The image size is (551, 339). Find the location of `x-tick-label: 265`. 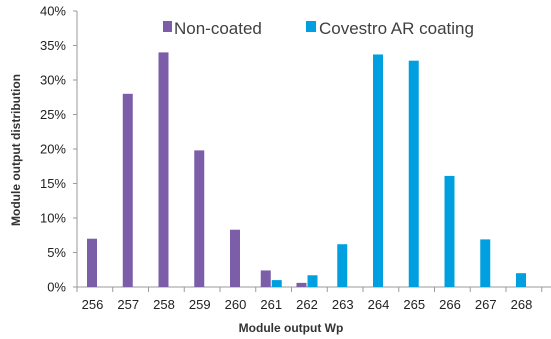

x-tick-label: 265 is located at coordinates (414, 304).